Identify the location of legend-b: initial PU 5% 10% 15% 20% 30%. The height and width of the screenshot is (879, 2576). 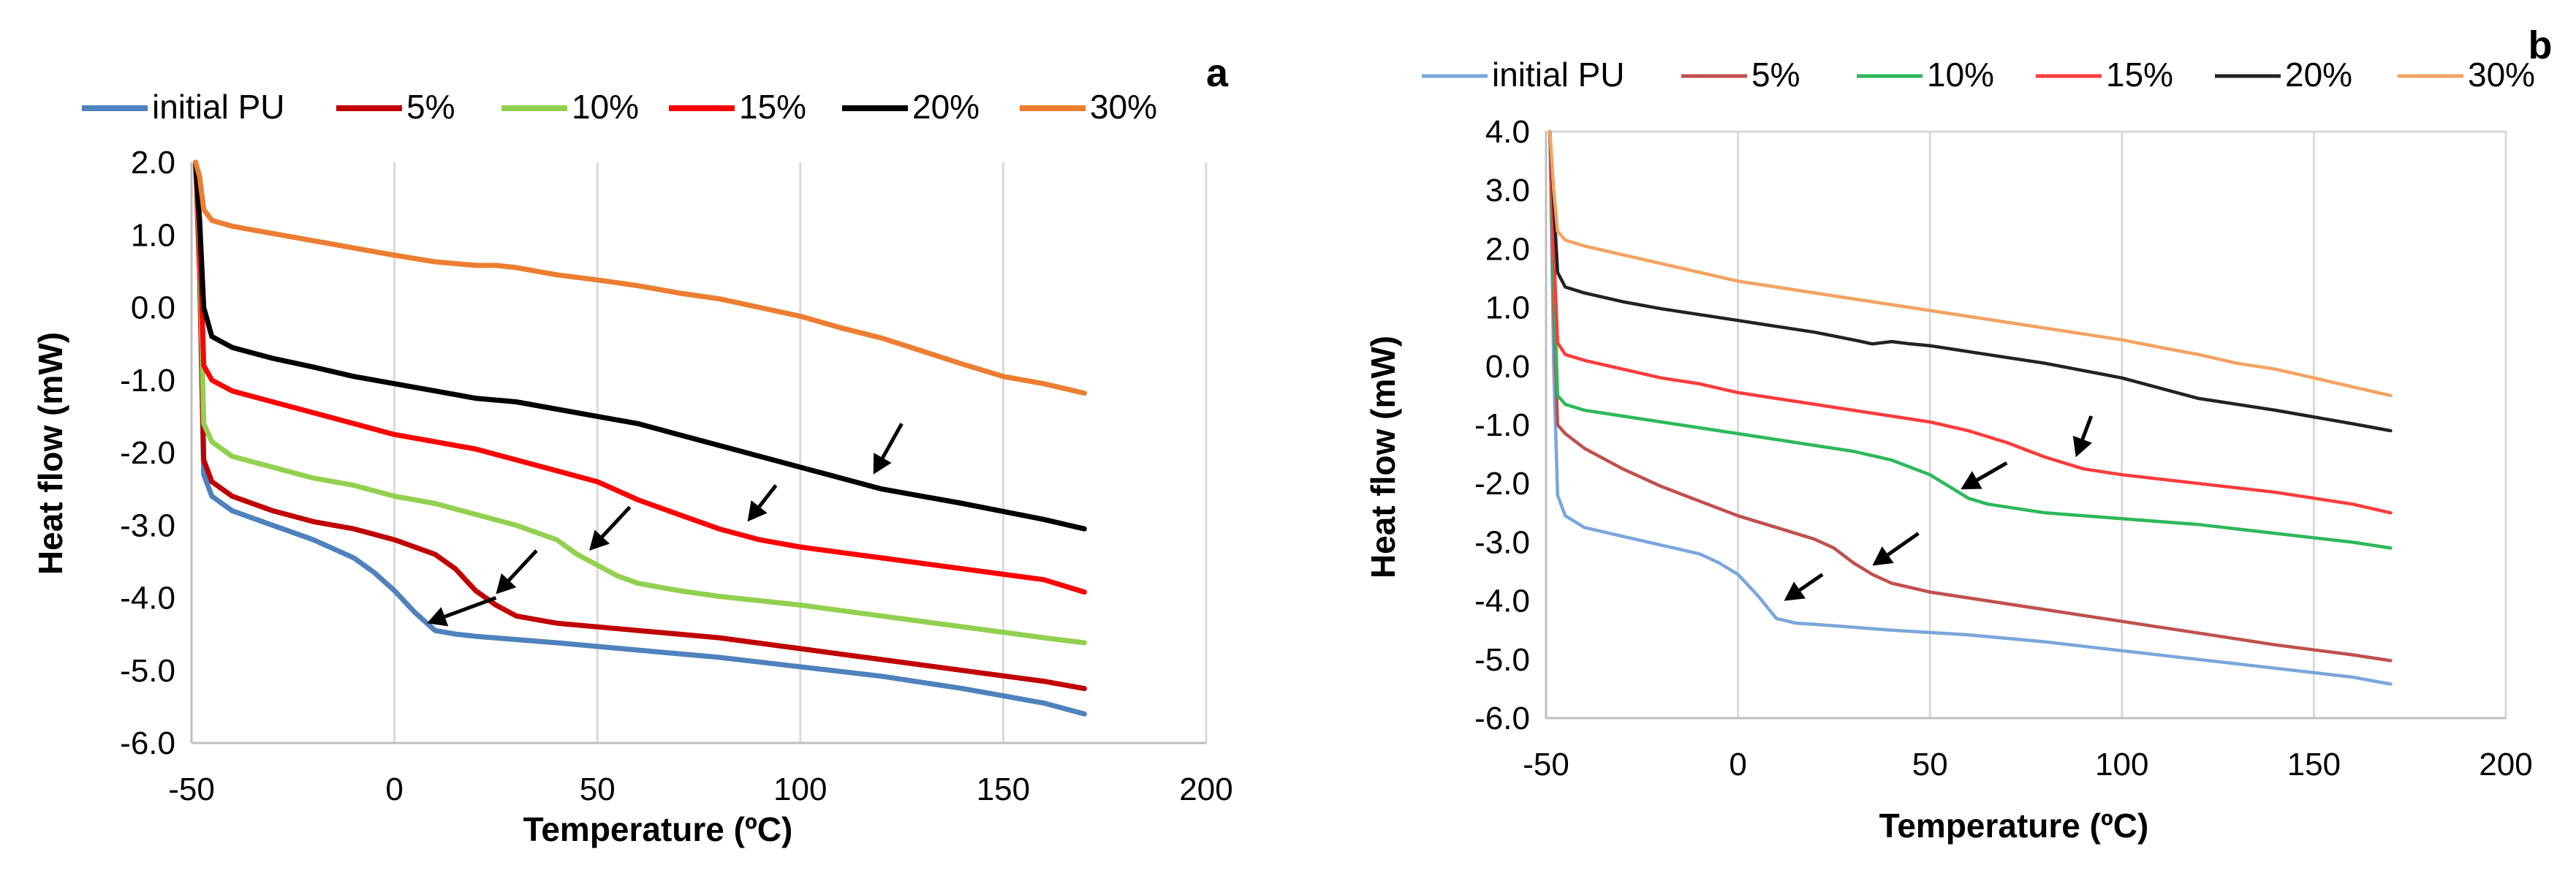
(1978, 75).